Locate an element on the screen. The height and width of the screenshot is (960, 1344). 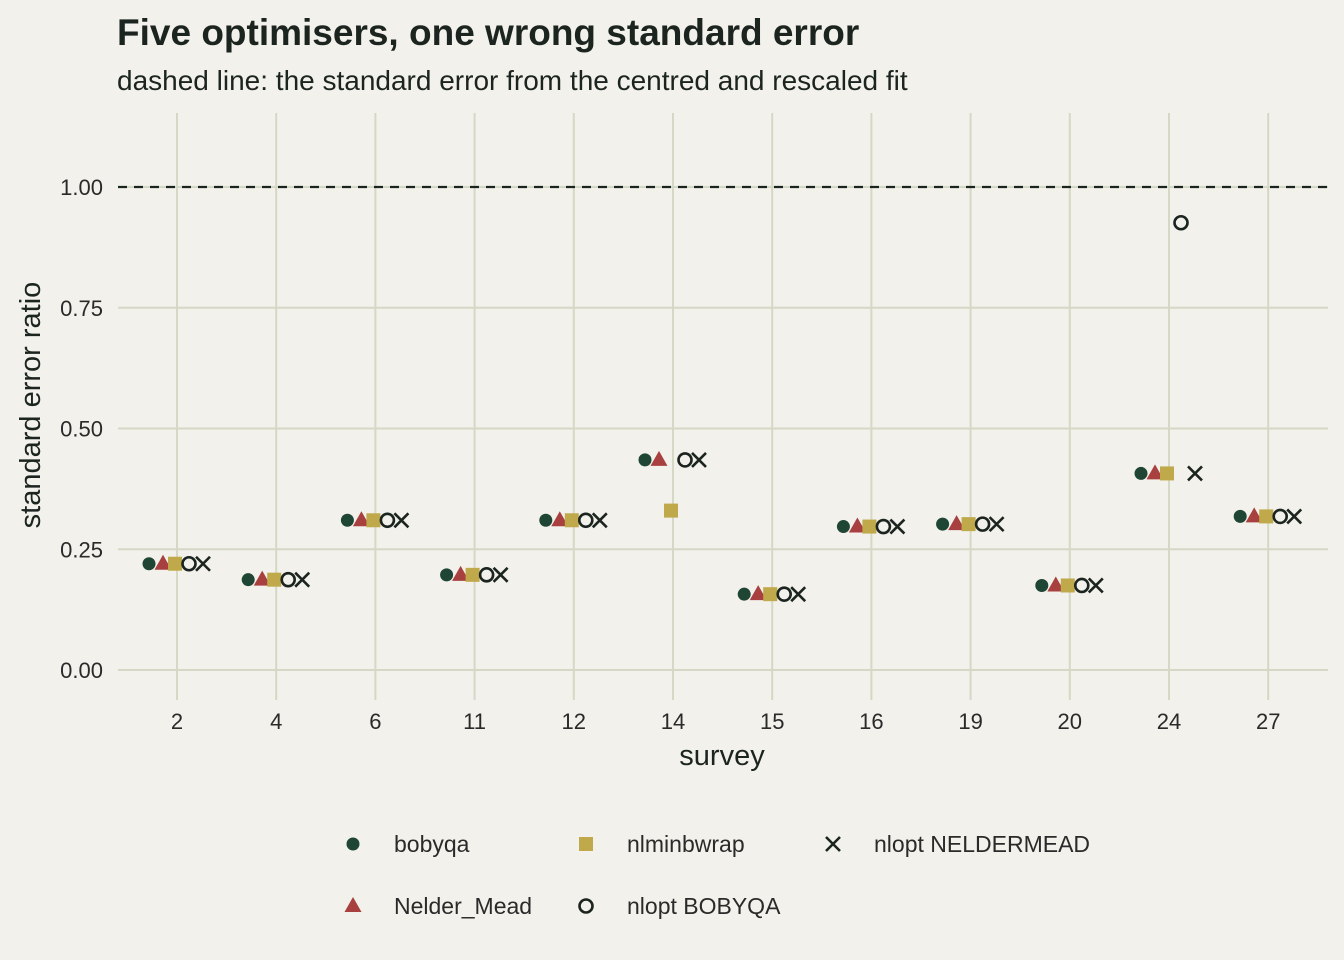
legend-item-nlopt-neldermead: nlopt NELDERMEAD is located at coordinates (957, 844).